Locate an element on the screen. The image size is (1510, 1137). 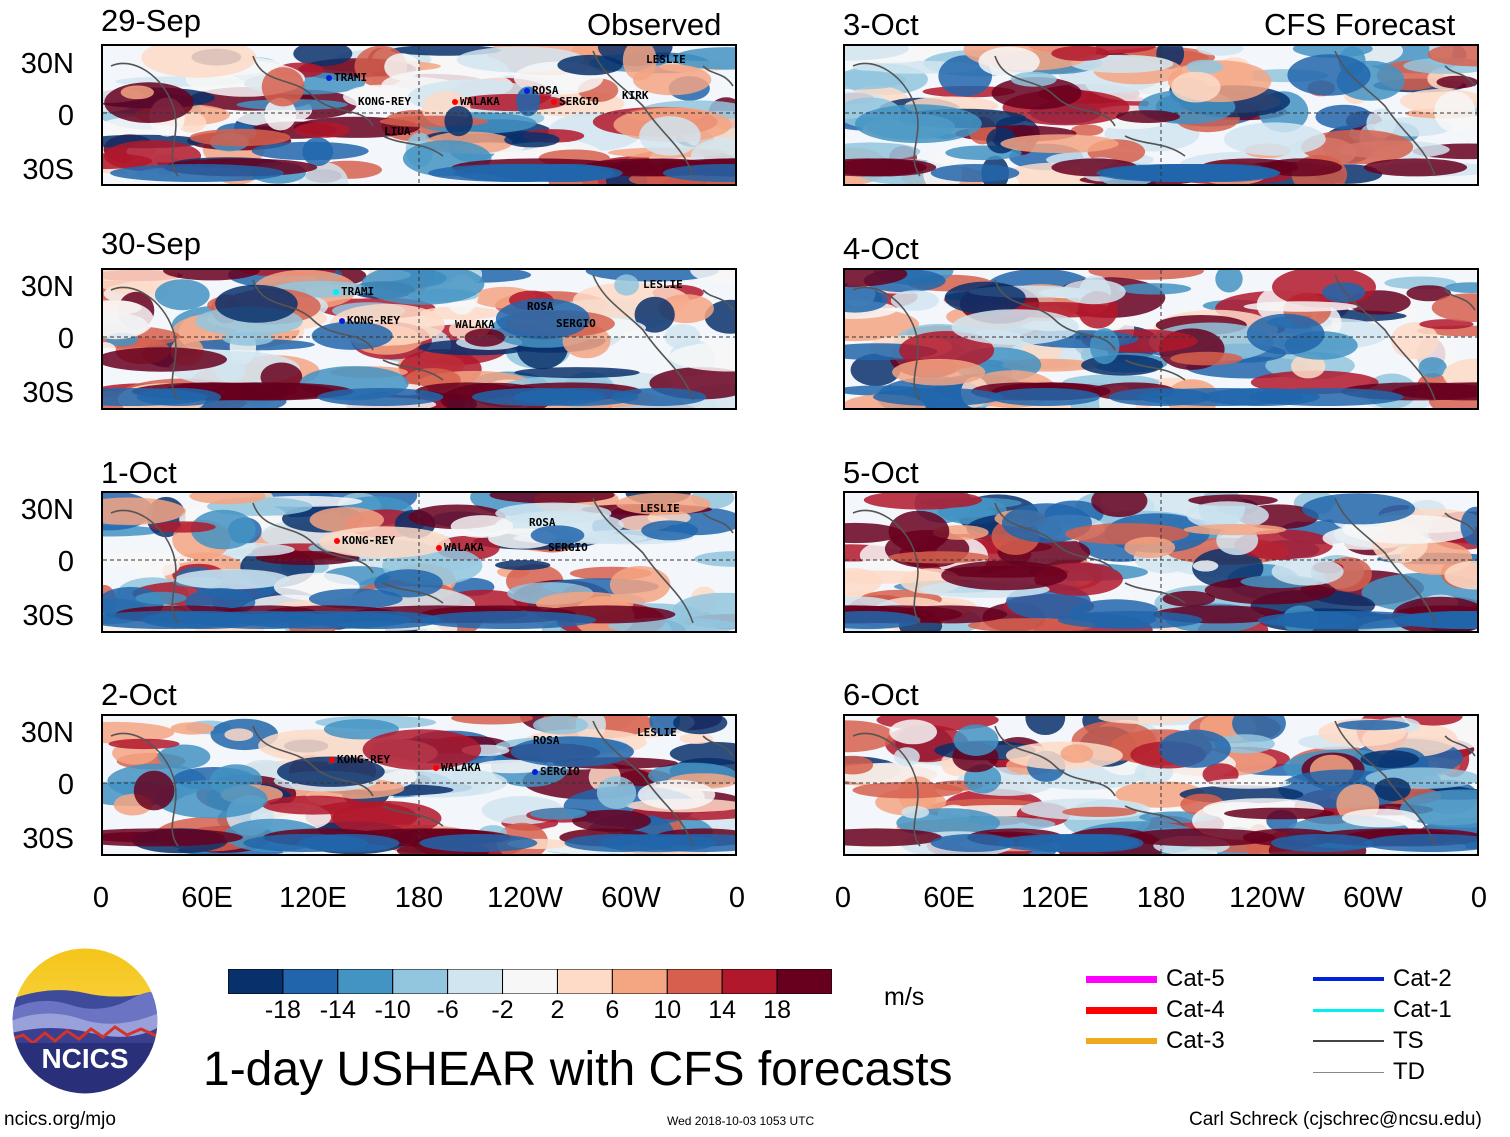
storm-label: LIUA is located at coordinates (397, 131).